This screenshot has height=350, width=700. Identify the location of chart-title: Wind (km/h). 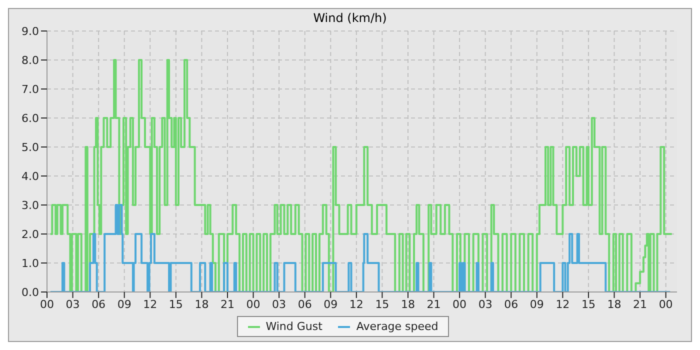
(350, 18).